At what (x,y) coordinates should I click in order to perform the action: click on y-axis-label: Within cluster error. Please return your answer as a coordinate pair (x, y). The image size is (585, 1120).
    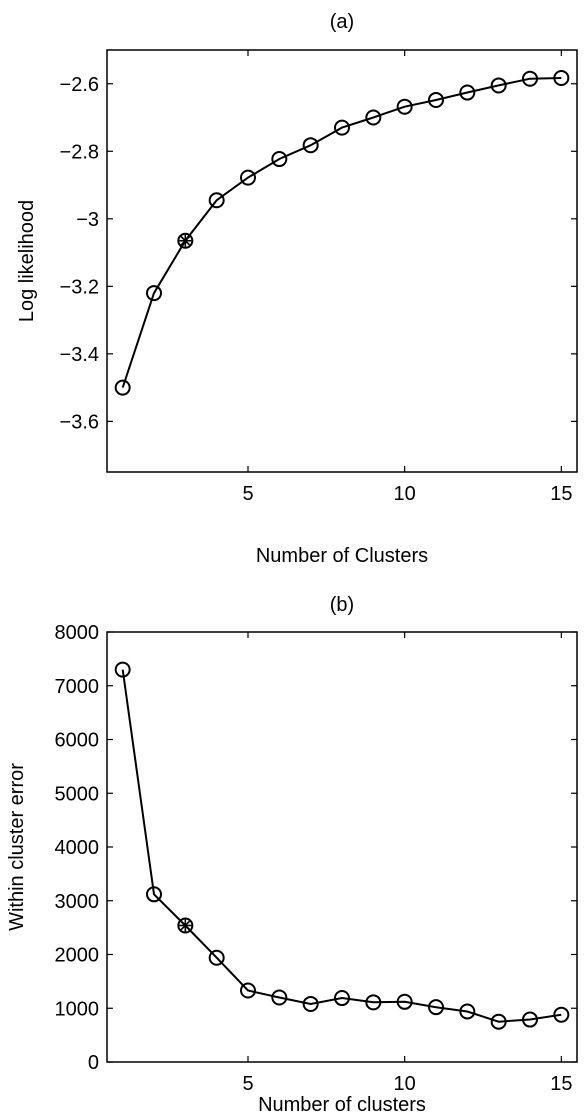
    Looking at the image, I should click on (17, 847).